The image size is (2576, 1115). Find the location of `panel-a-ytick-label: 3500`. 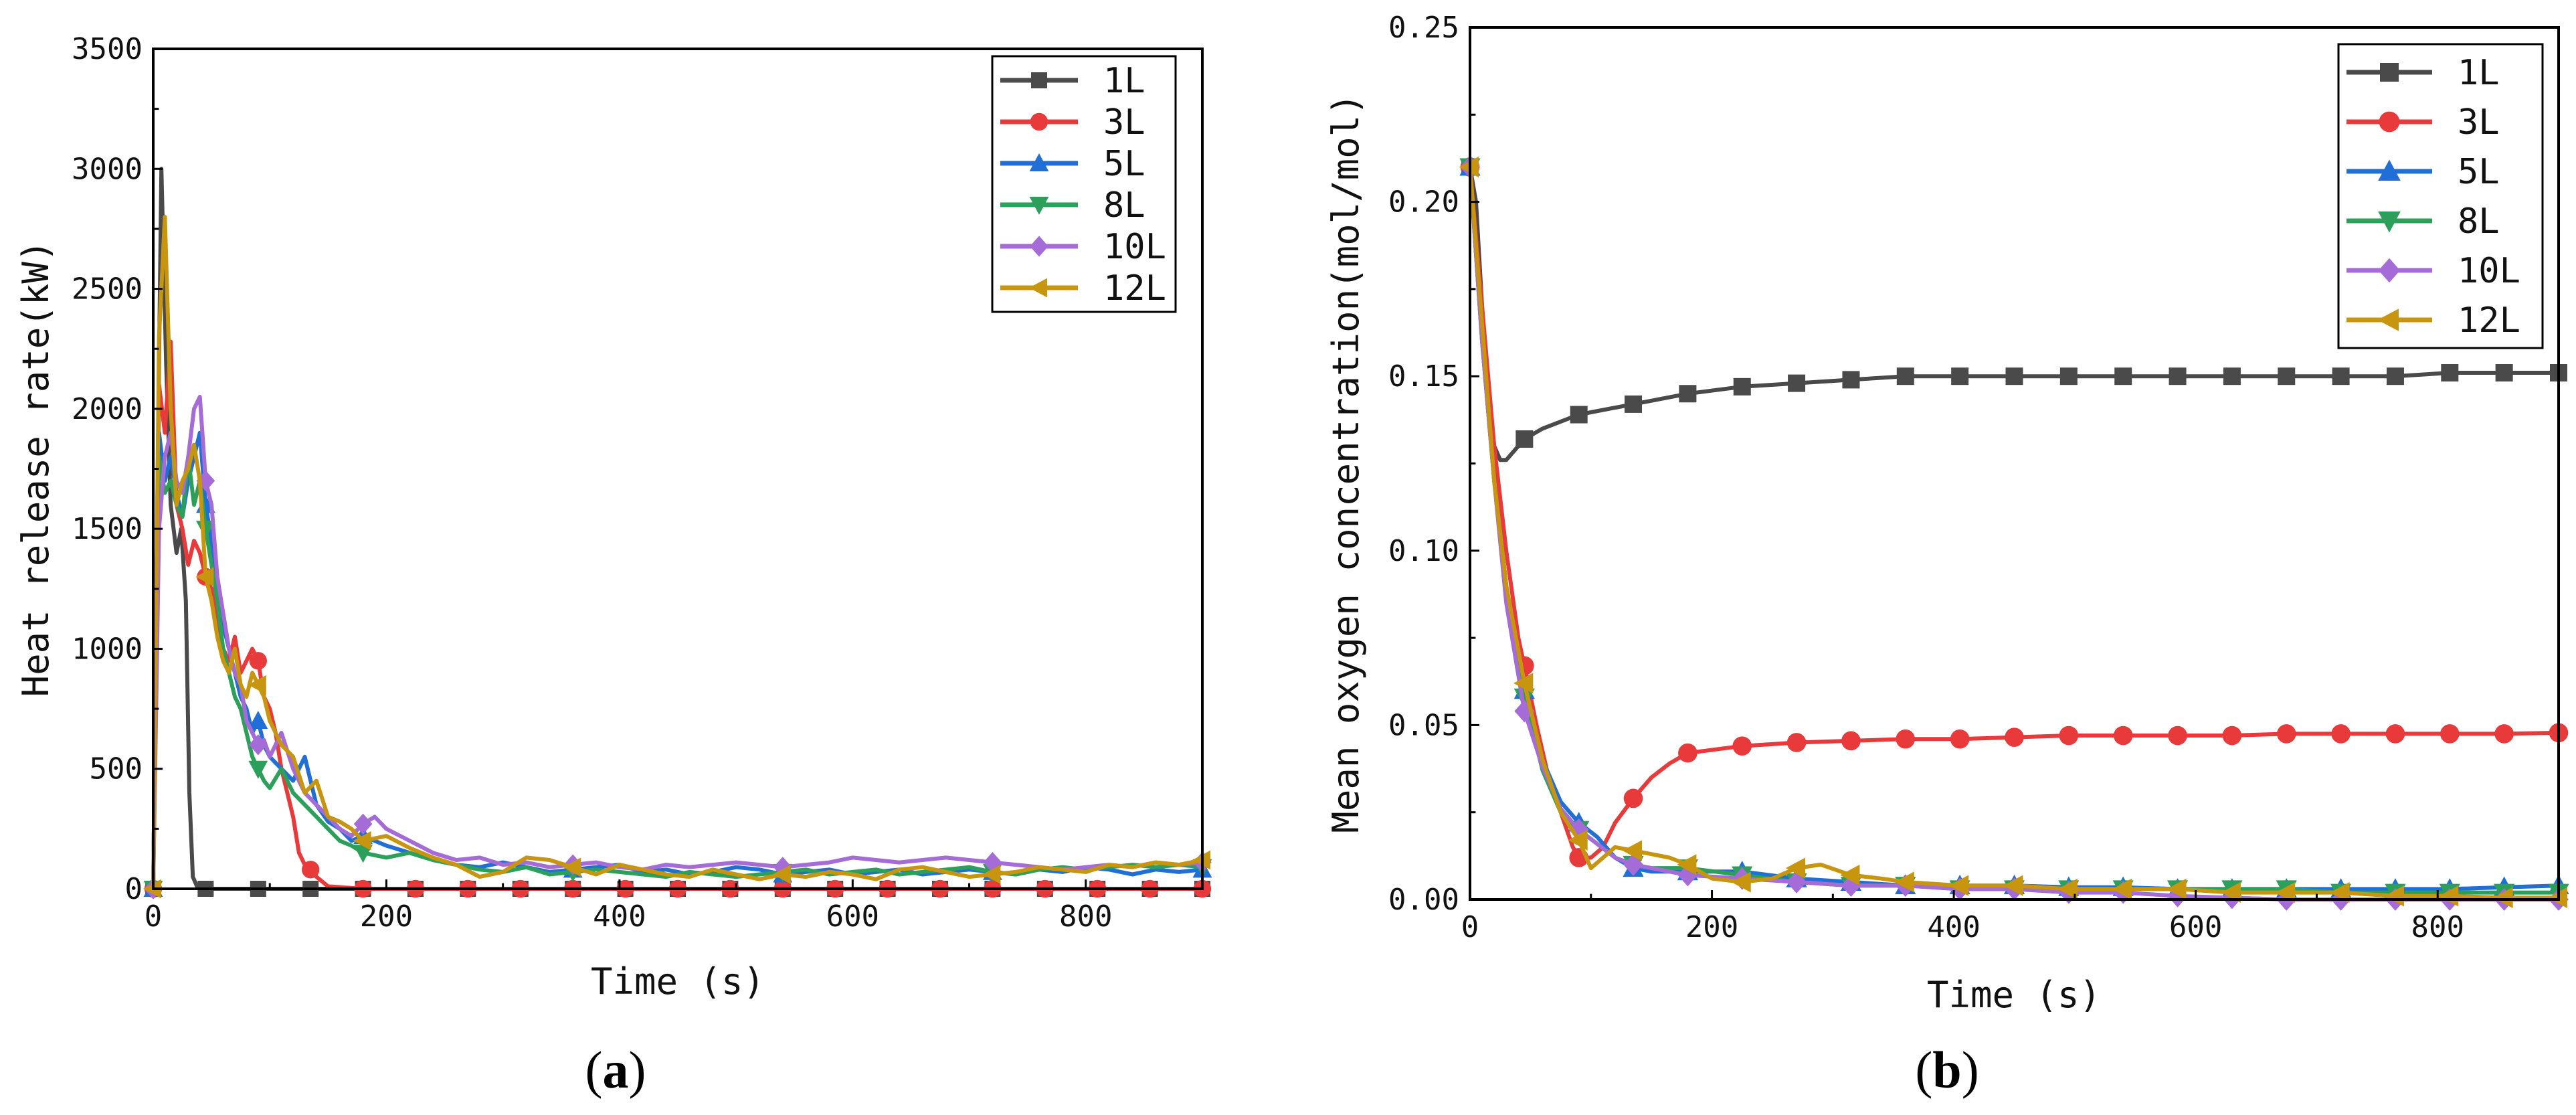

panel-a-ytick-label: 3500 is located at coordinates (107, 49).